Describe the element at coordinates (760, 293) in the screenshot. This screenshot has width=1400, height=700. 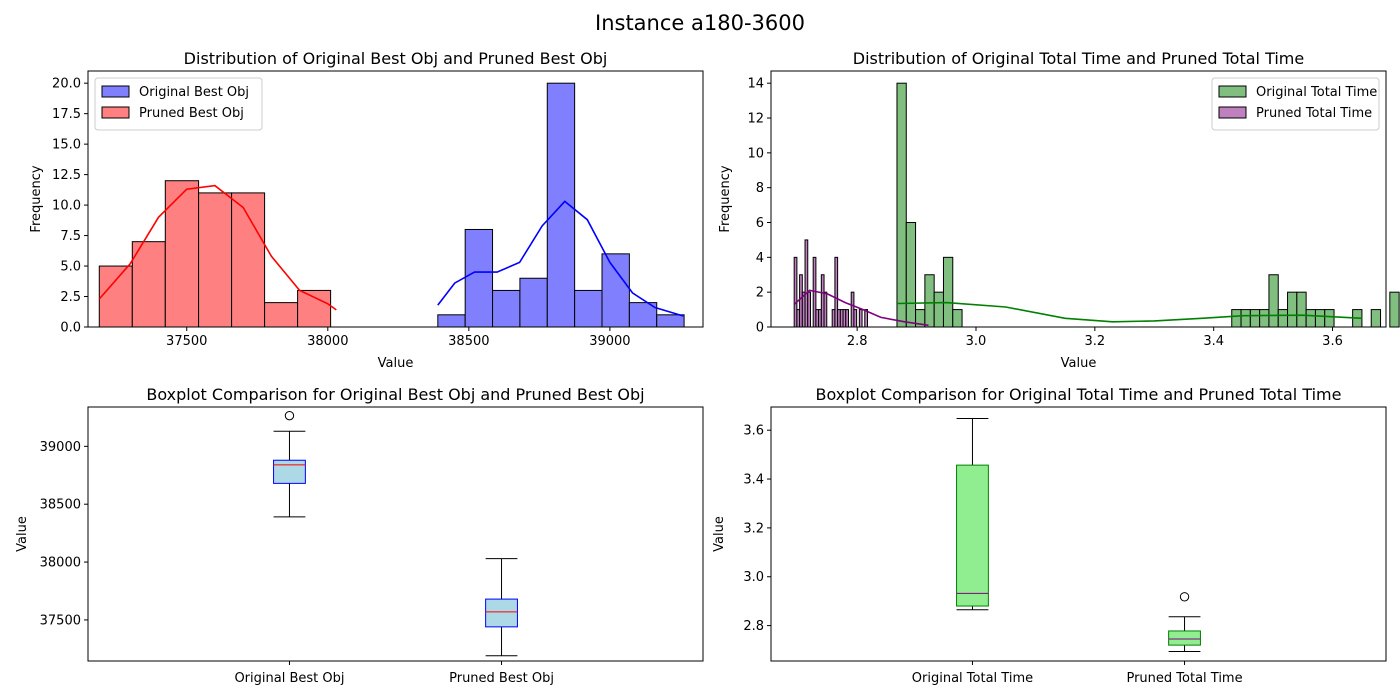
I see `y-tick-label: 2` at that location.